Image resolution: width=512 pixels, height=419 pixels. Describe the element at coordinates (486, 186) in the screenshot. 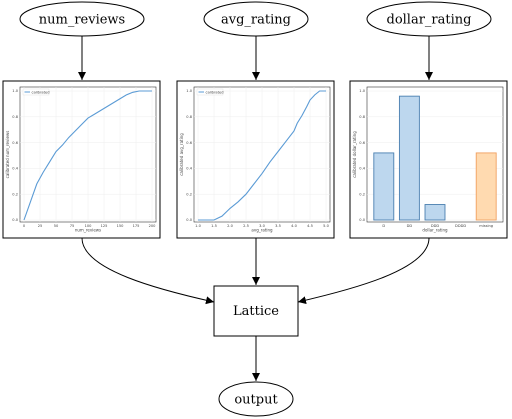

I see `bar-missing` at that location.